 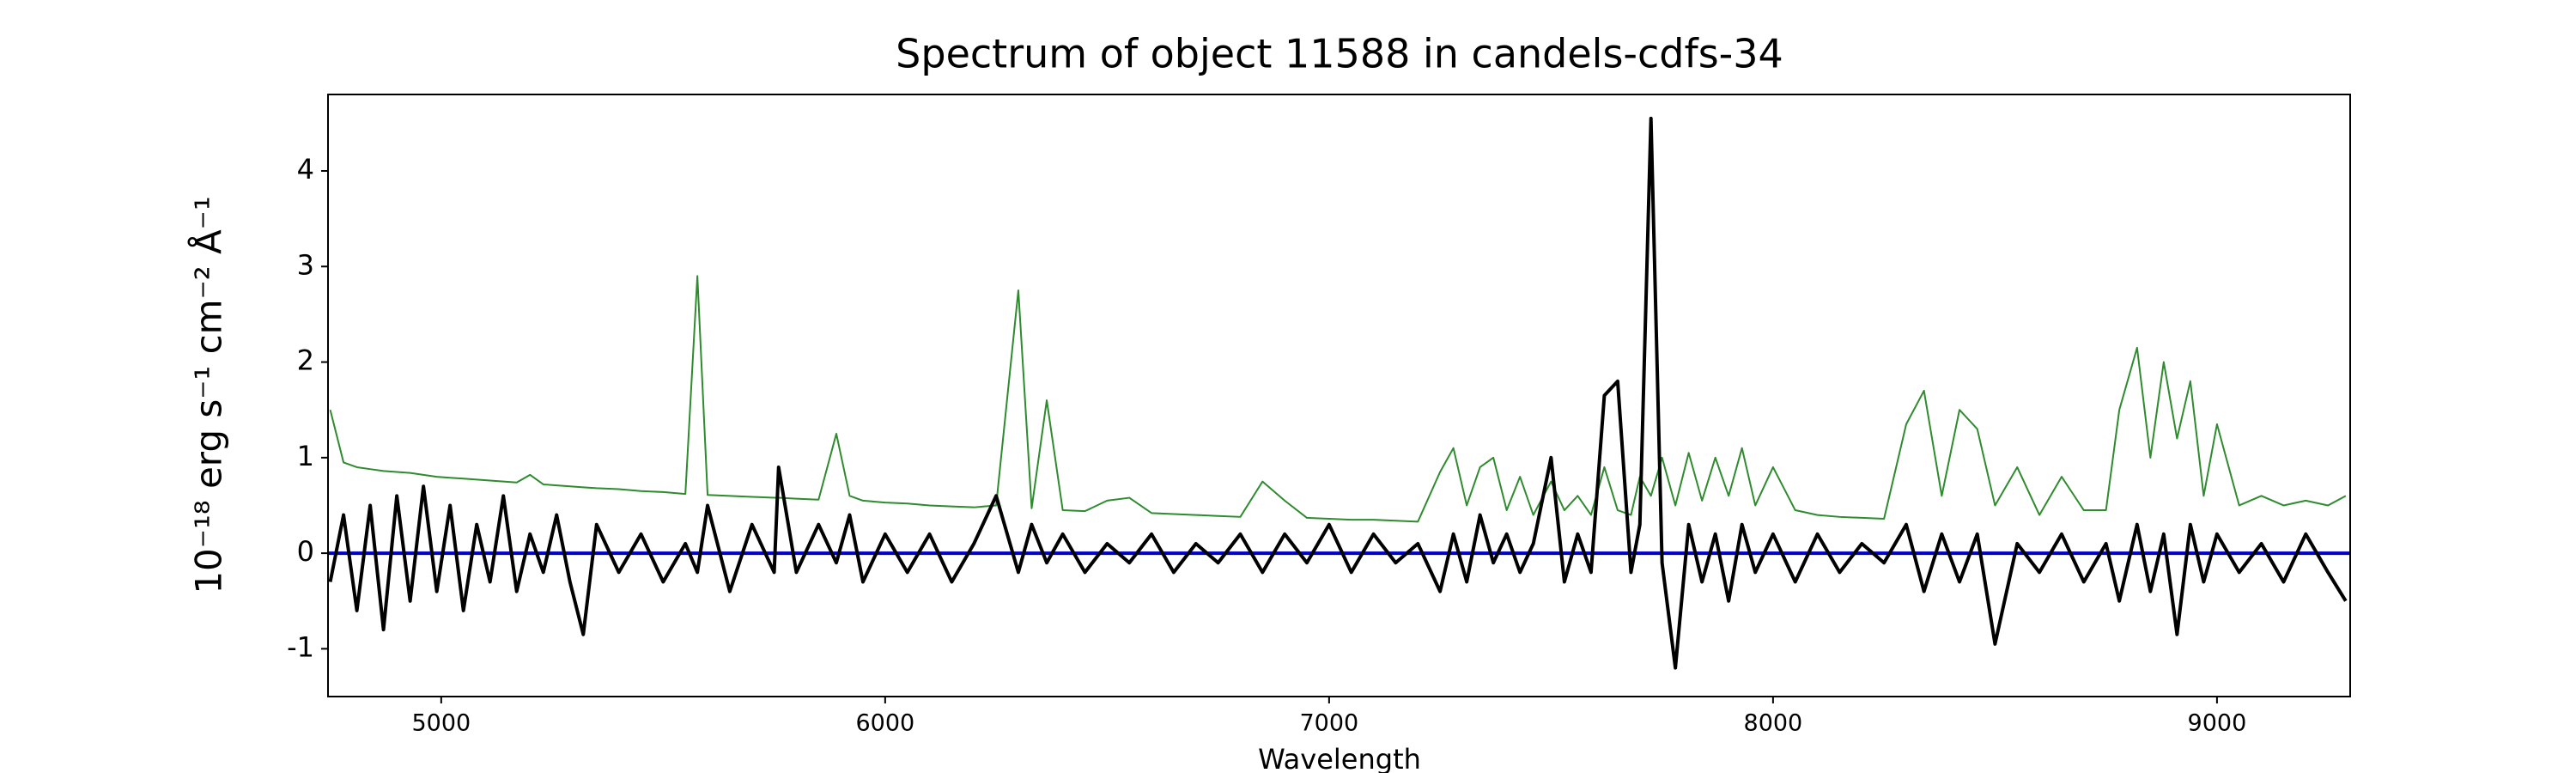 I want to click on y-tick-label: 4, so click(x=305, y=169).